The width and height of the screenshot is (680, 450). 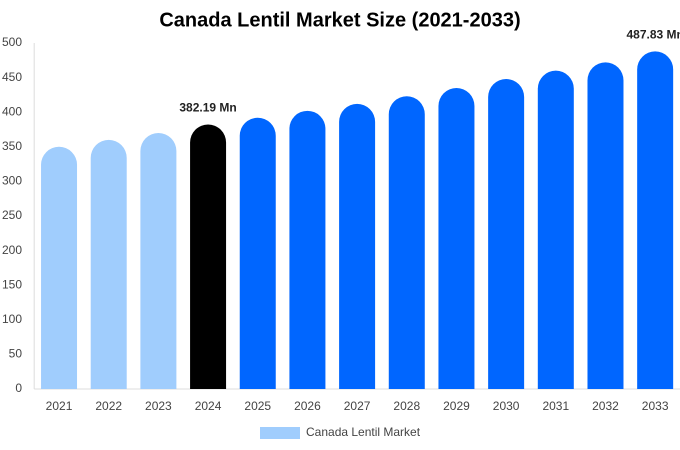 What do you see at coordinates (12, 111) in the screenshot?
I see `y-tick-label: 400` at bounding box center [12, 111].